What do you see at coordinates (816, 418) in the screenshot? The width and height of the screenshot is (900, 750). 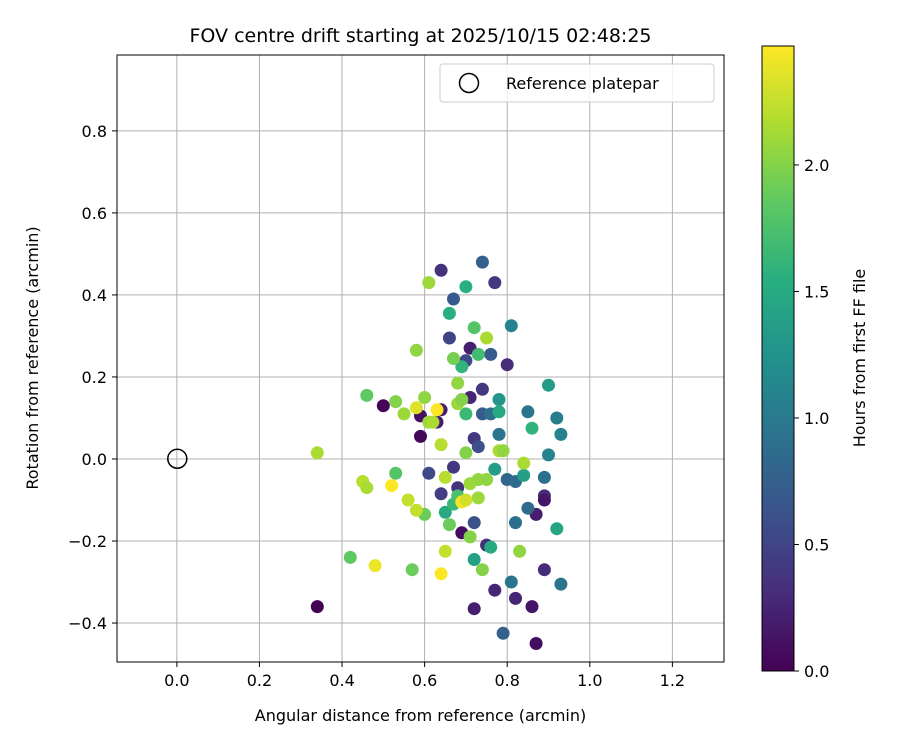 I see `colorbar-tick-label: 1.0` at bounding box center [816, 418].